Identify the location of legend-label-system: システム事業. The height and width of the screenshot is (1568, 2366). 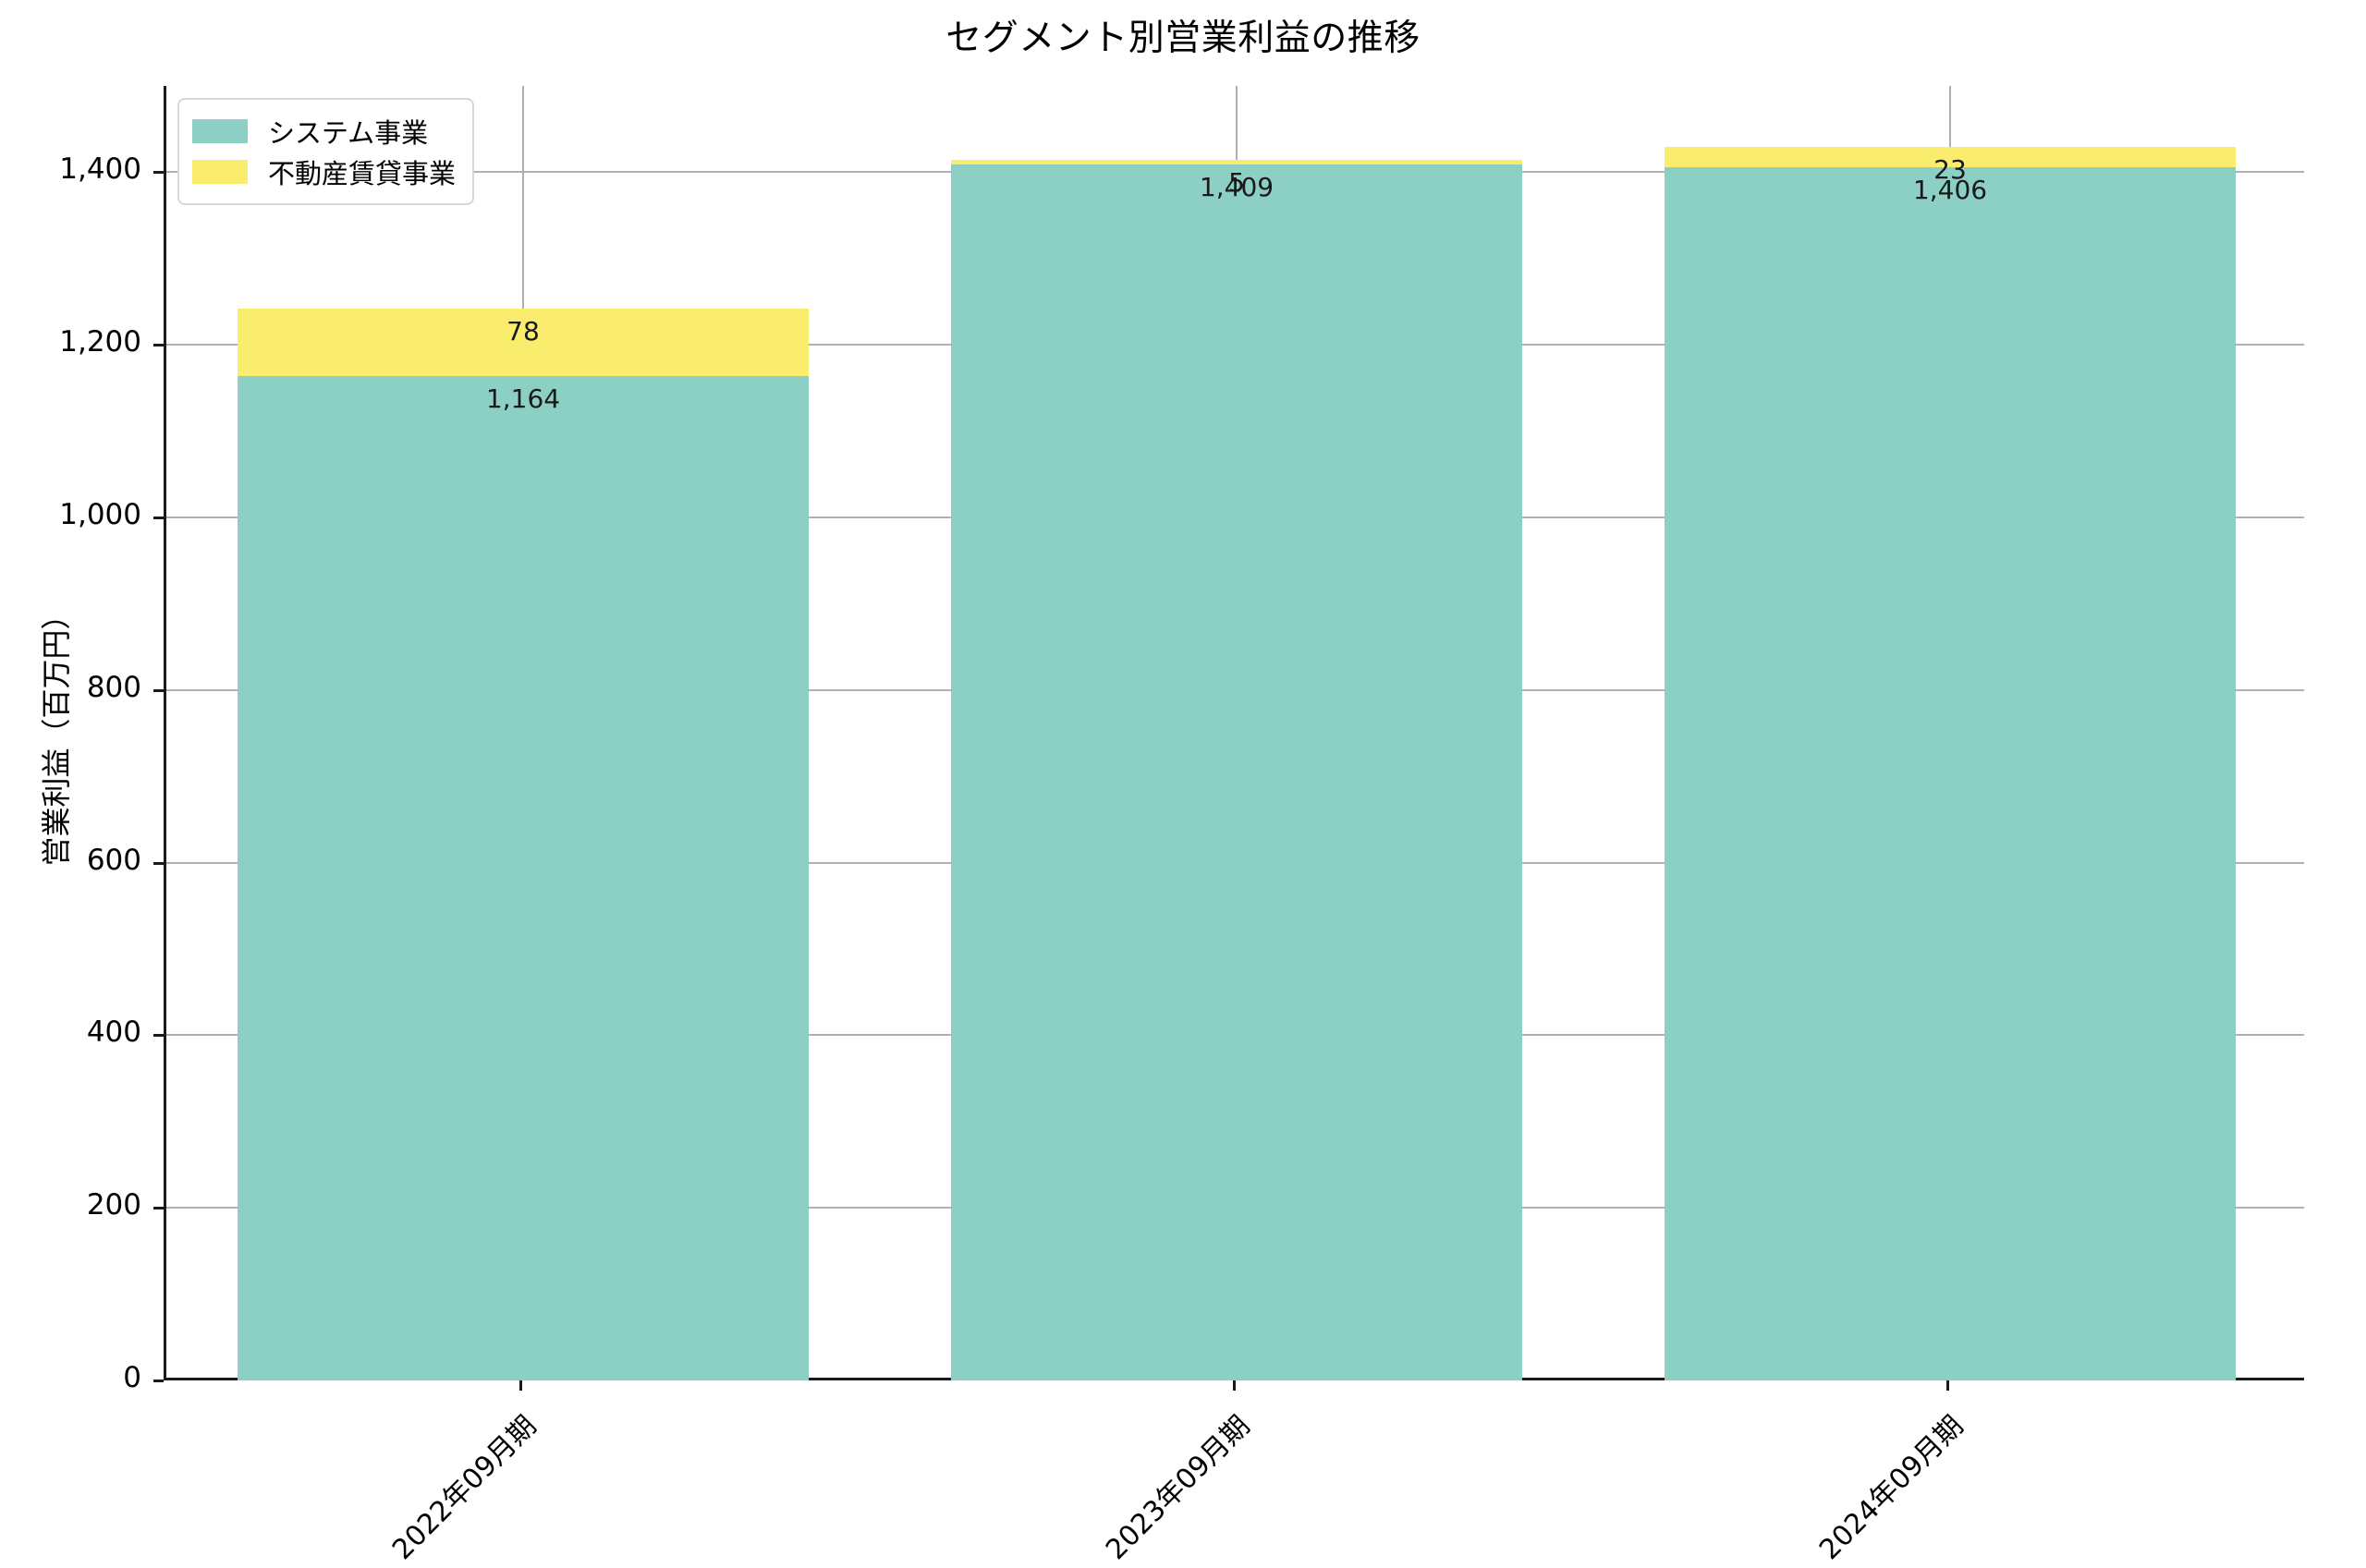
(348, 133).